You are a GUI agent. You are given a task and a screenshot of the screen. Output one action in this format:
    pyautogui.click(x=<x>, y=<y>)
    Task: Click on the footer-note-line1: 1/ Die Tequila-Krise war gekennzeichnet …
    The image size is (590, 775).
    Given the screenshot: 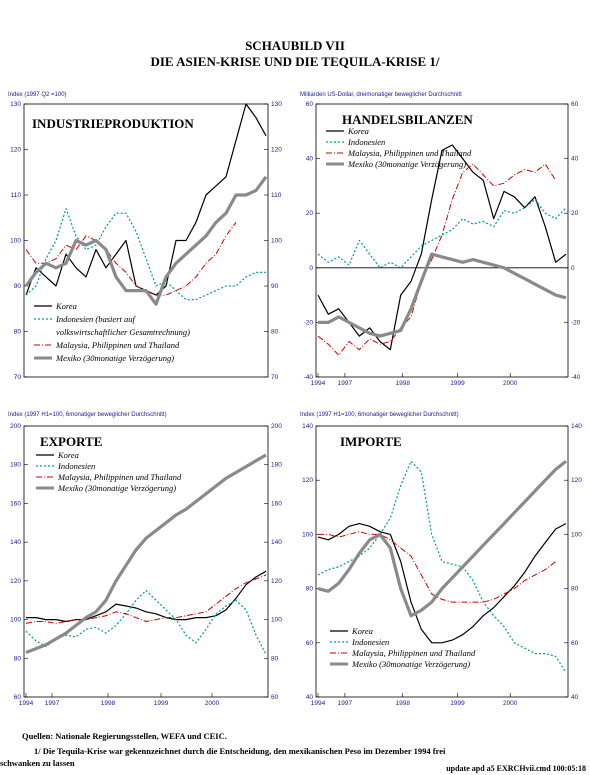 What is the action you would take?
    pyautogui.click(x=240, y=751)
    